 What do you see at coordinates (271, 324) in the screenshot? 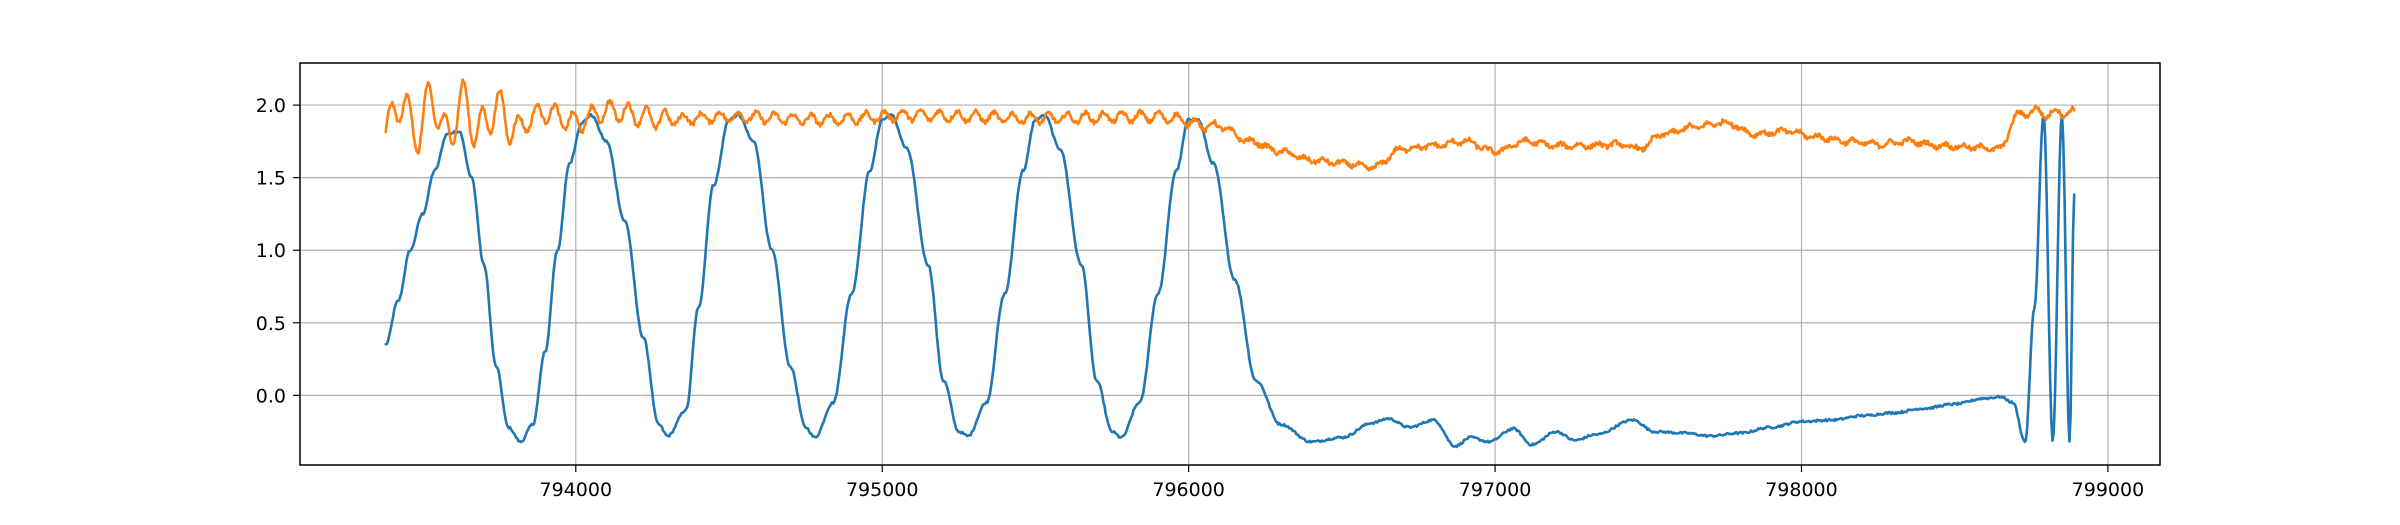
I see `y-tick-label: 0.5` at bounding box center [271, 324].